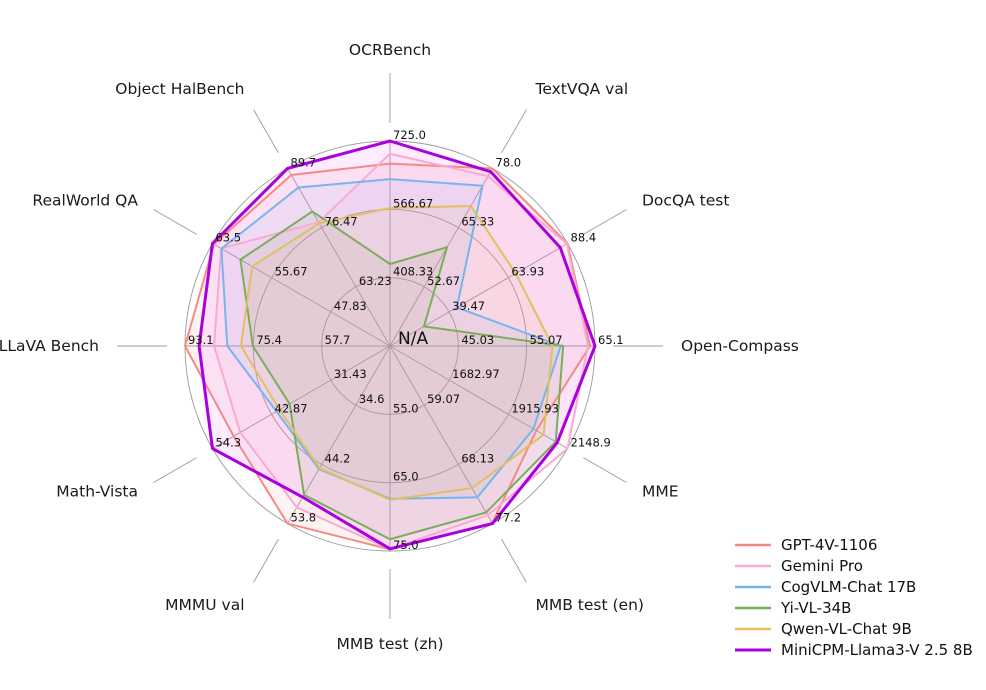  What do you see at coordinates (341, 222) in the screenshot?
I see `axis-tick-value: 76.47` at bounding box center [341, 222].